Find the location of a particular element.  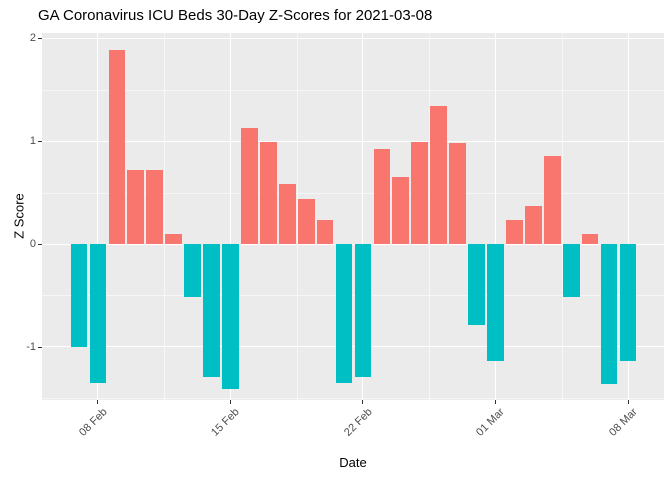

bar-10-feb is located at coordinates (136, 207).